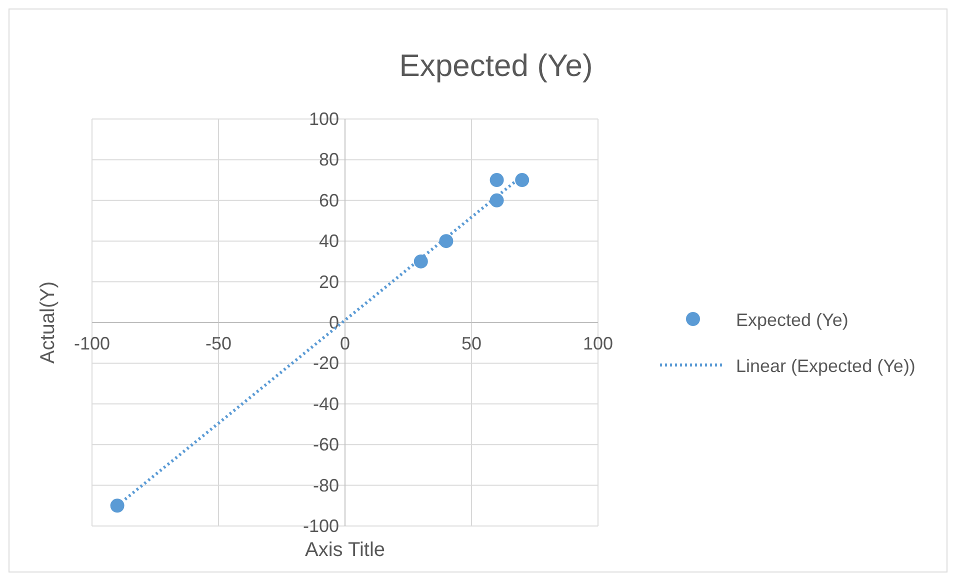 The height and width of the screenshot is (581, 957). Describe the element at coordinates (218, 344) in the screenshot. I see `x-tick-label: -50` at that location.